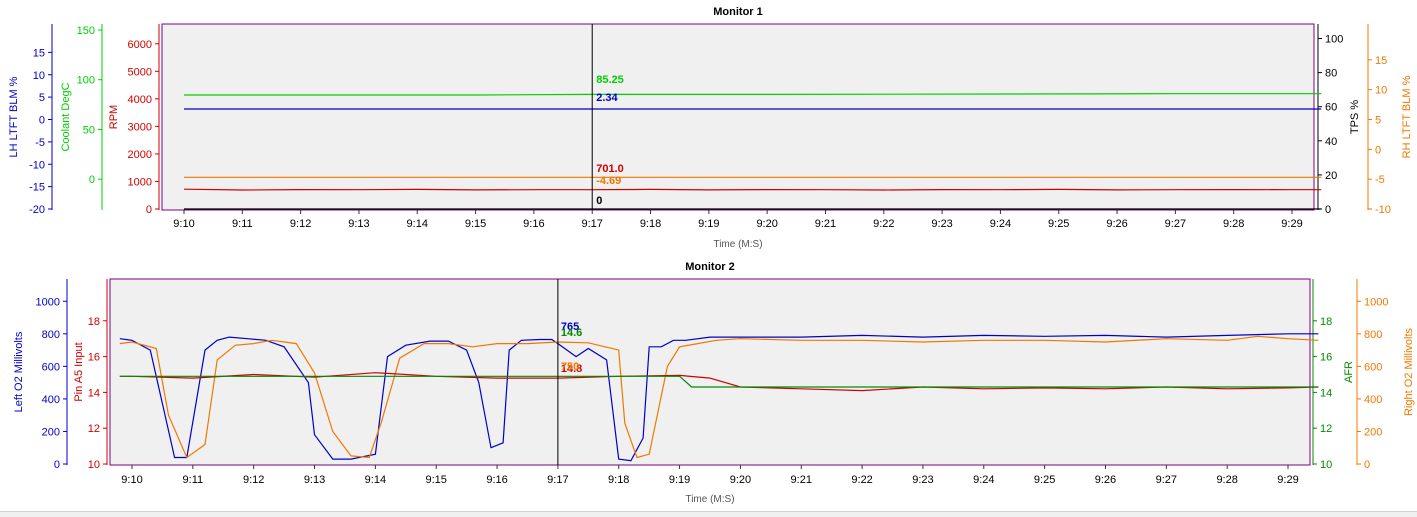 Image resolution: width=1417 pixels, height=517 pixels. I want to click on x-tick-label: 9:11, so click(193, 480).